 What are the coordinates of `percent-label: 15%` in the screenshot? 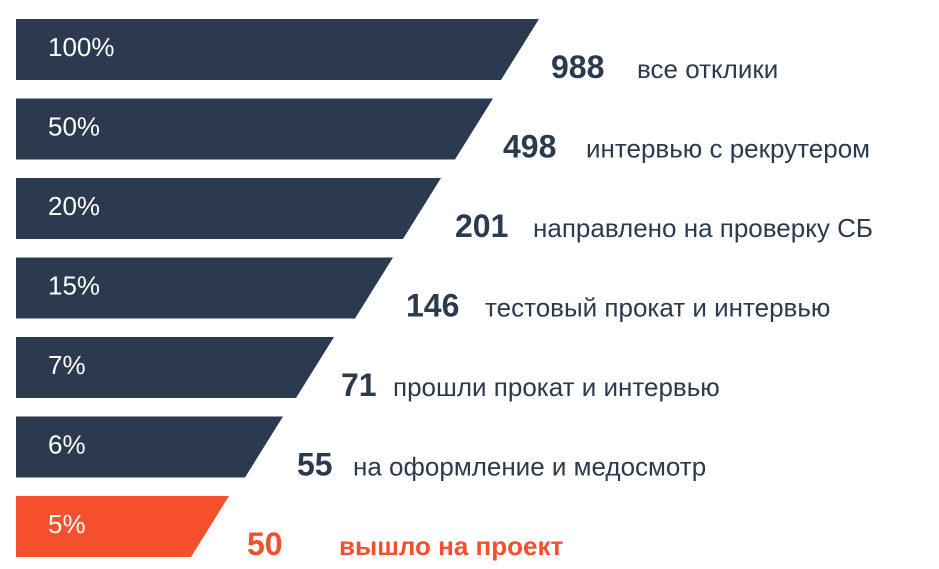 It's located at (74, 286).